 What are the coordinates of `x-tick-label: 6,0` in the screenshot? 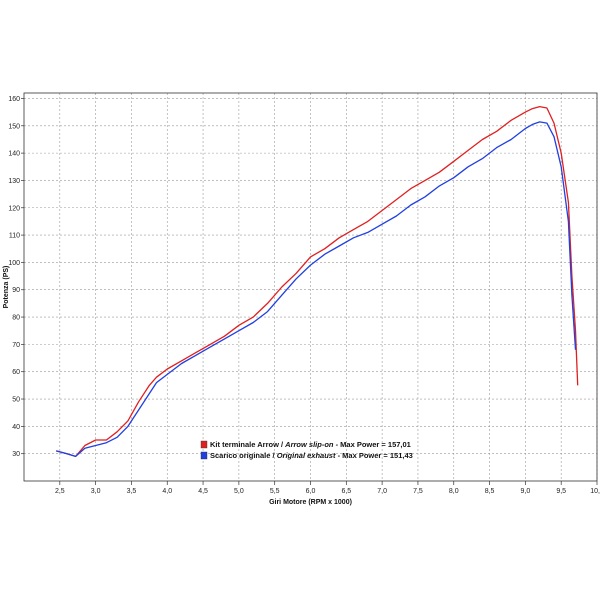 It's located at (311, 491).